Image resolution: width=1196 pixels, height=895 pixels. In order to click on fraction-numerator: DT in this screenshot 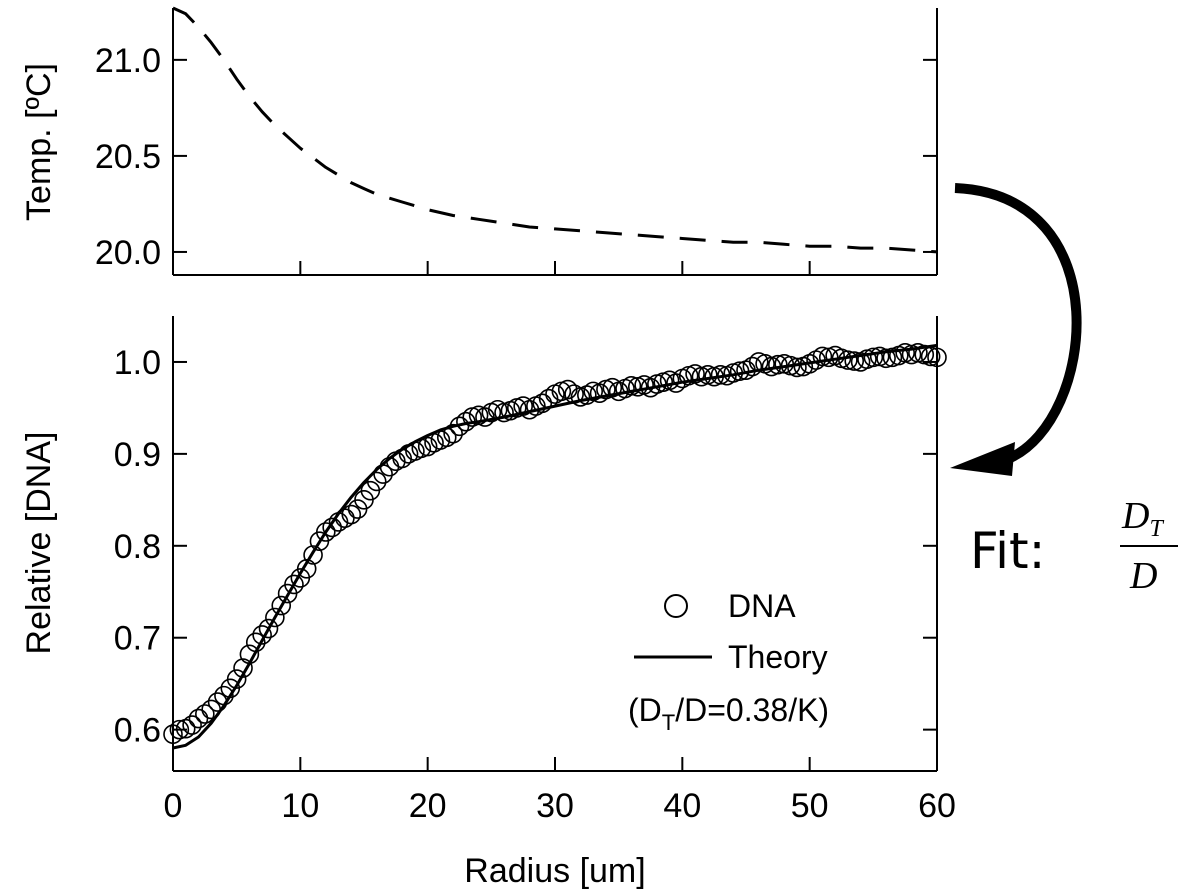, I will do `click(1142, 518)`.